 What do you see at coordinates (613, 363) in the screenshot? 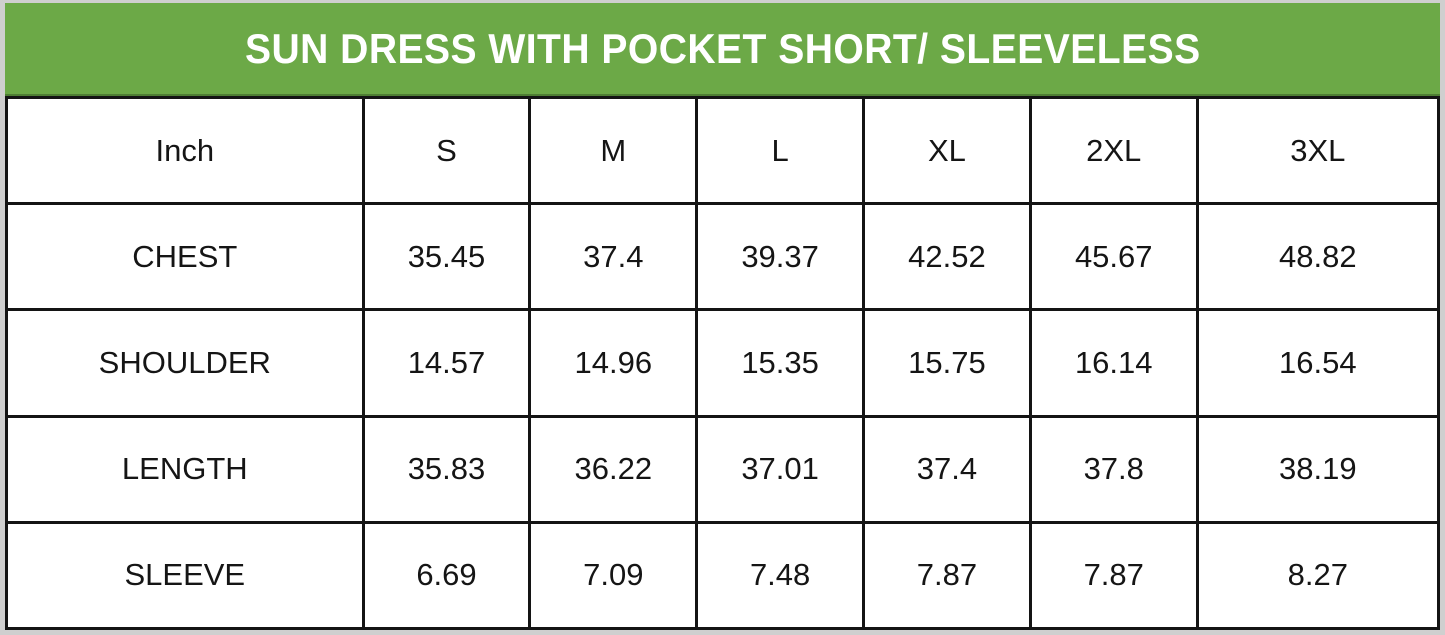
I see `measurement-cell: 14.96` at bounding box center [613, 363].